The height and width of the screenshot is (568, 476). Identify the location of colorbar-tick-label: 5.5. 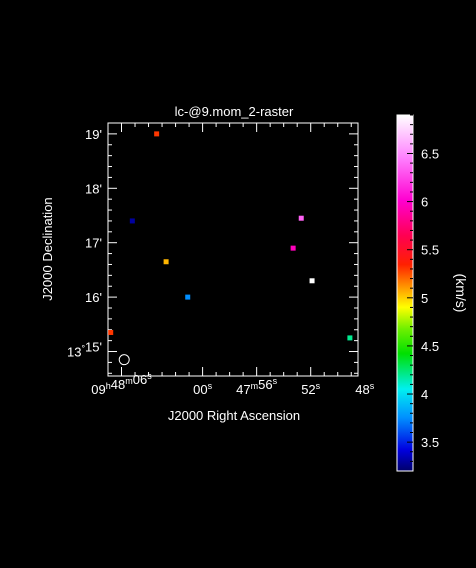
(430, 250).